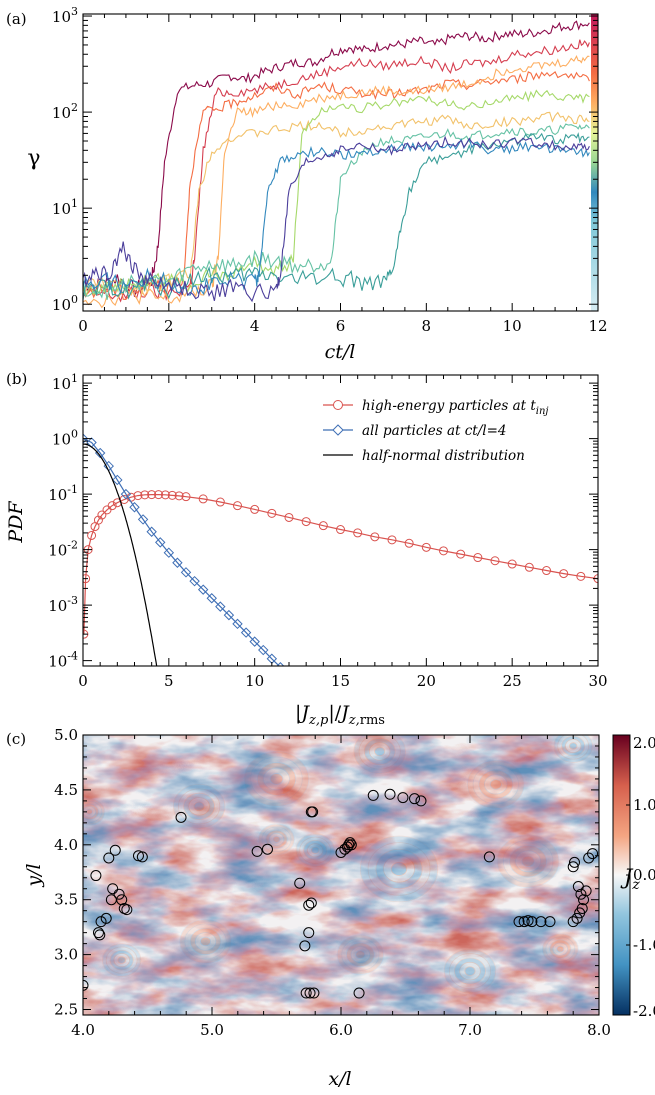 The image size is (655, 1095). I want to click on a-ytick-label: 10⁰, so click(65, 303).